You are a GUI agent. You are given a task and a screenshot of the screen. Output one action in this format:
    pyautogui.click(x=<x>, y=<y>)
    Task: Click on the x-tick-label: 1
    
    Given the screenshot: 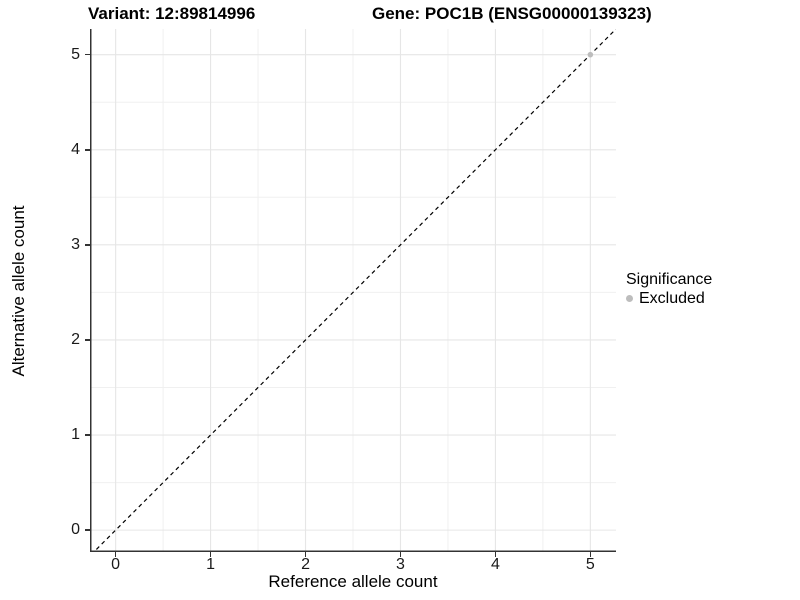 What is the action you would take?
    pyautogui.click(x=211, y=564)
    